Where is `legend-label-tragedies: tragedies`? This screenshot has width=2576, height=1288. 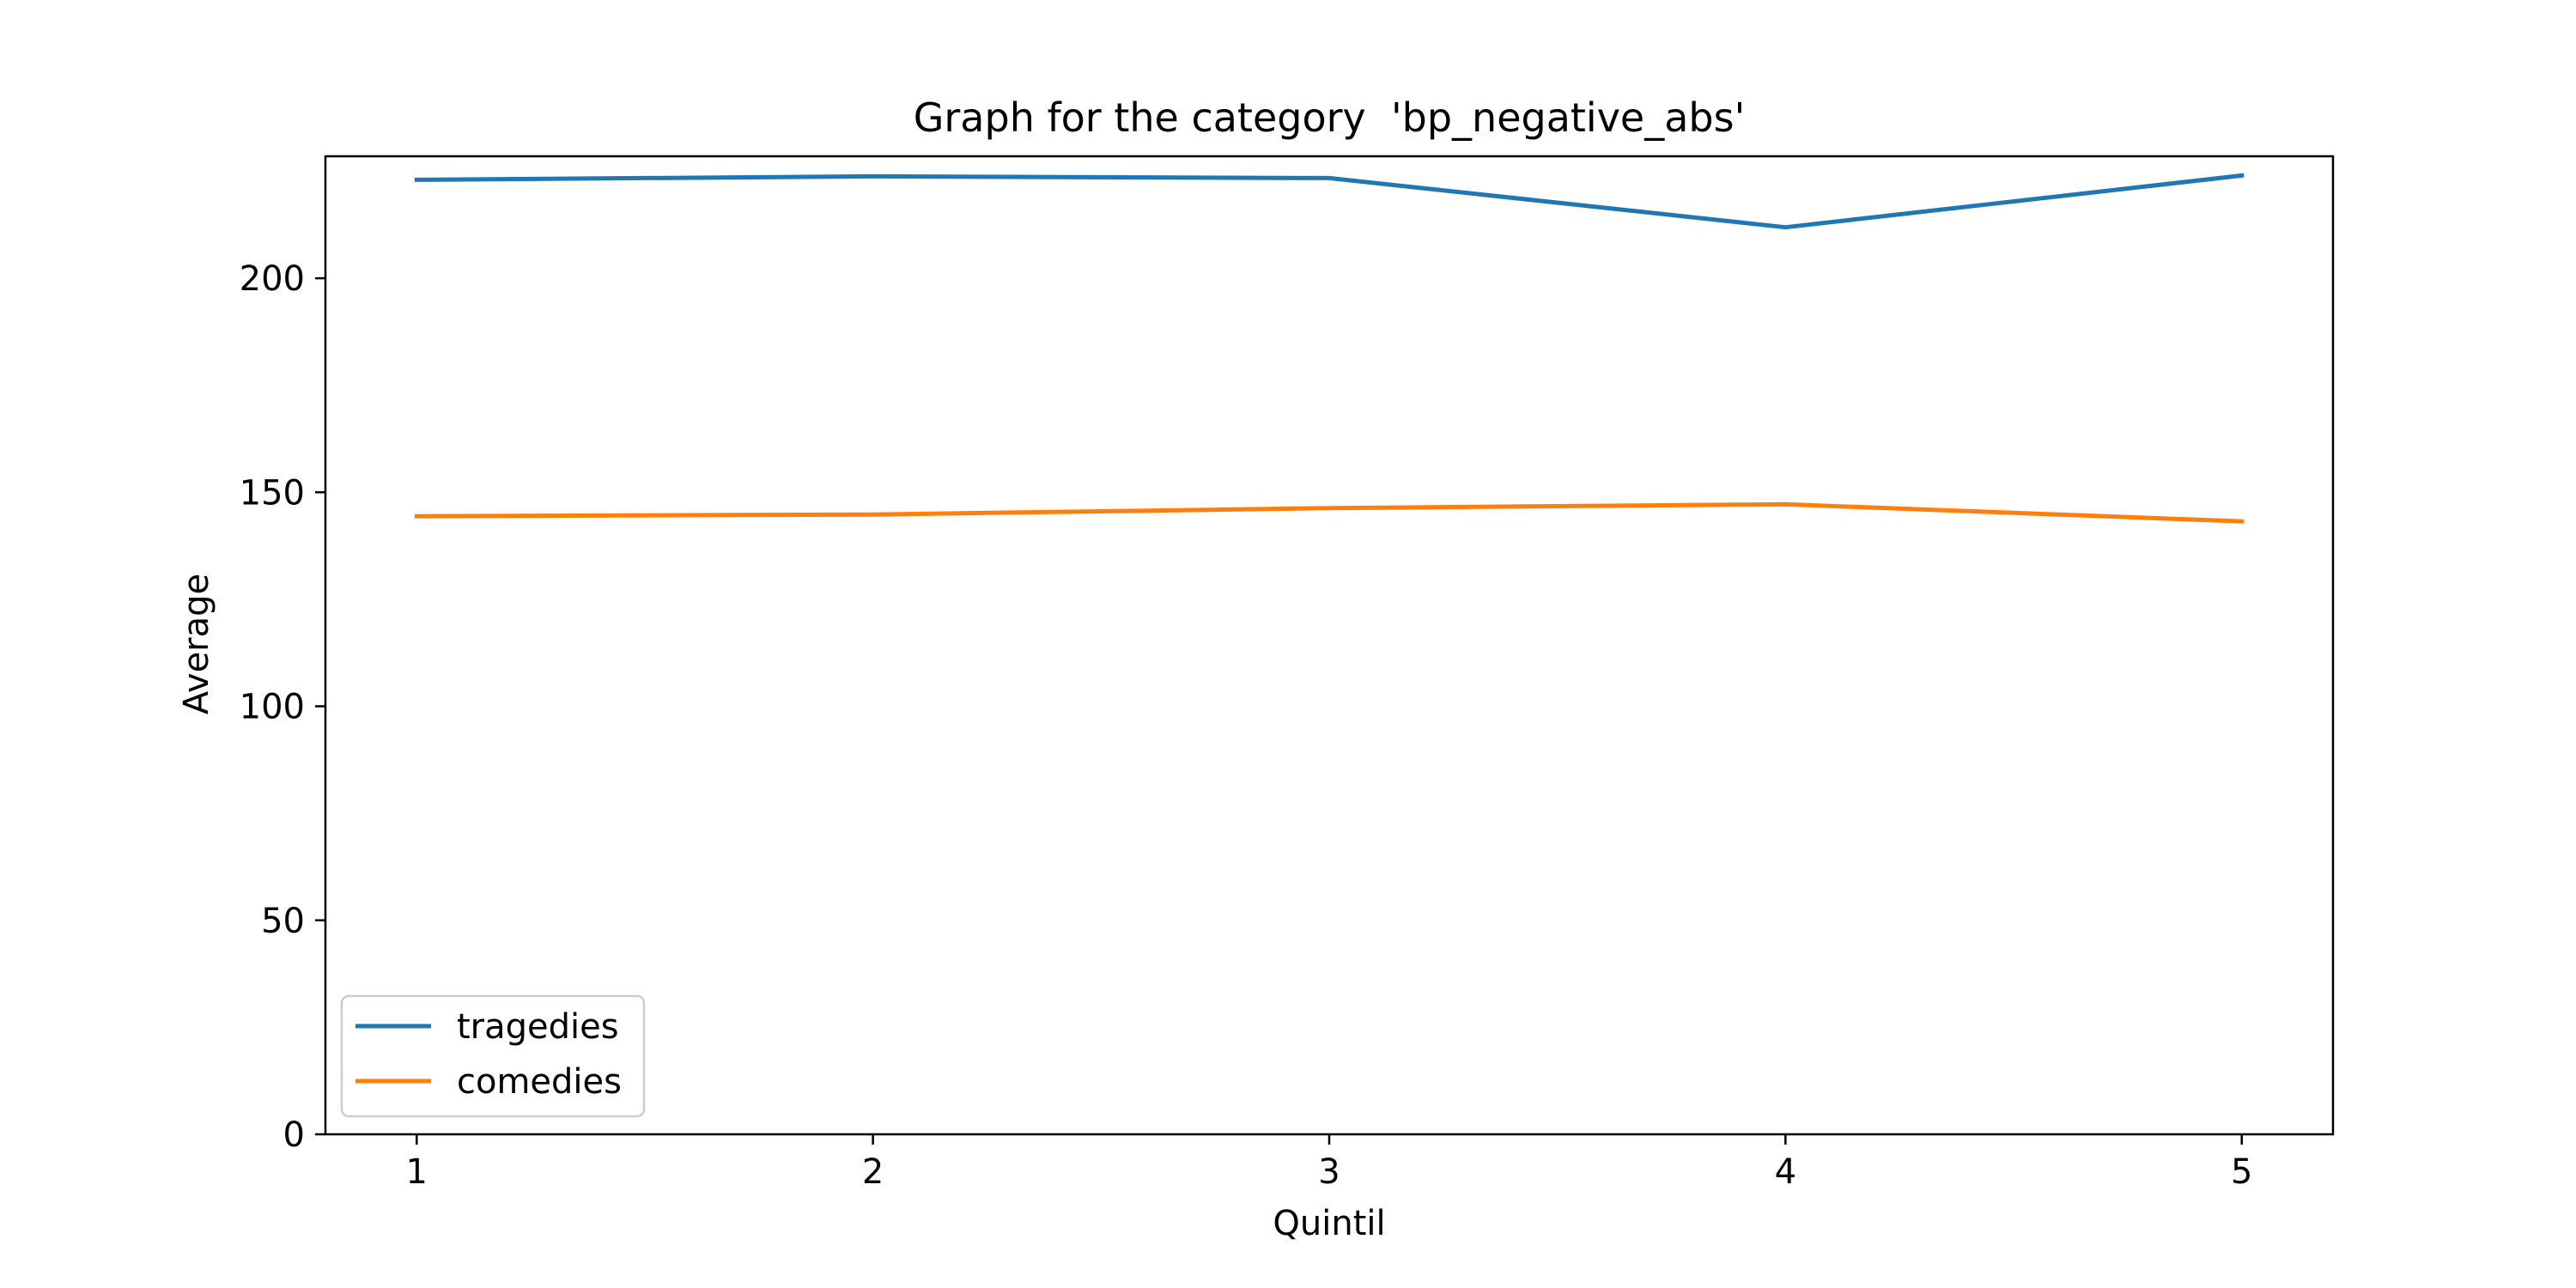
legend-label-tragedies: tragedies is located at coordinates (538, 1027).